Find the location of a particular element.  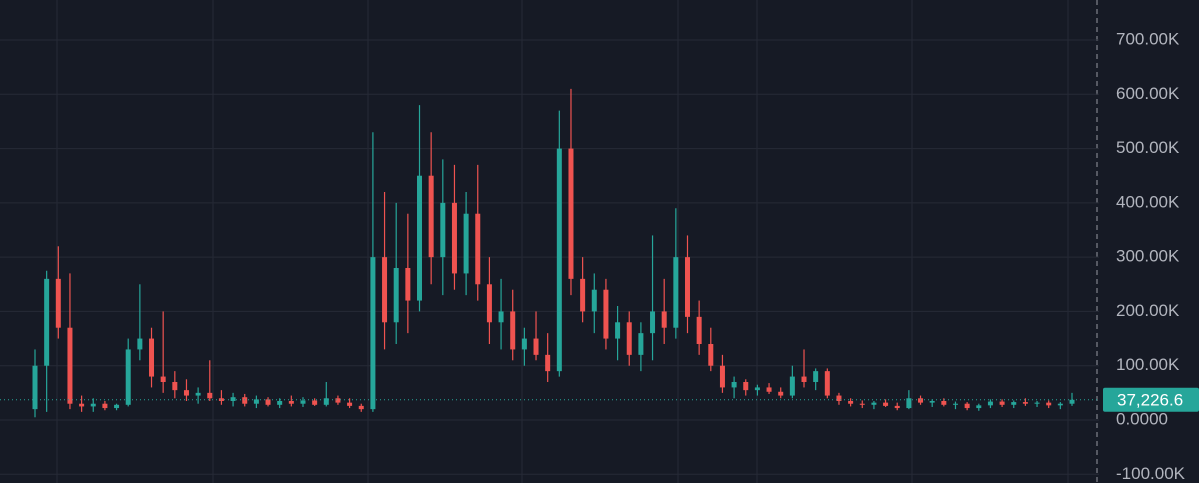

y-tick-label: 600.00K is located at coordinates (1148, 93).